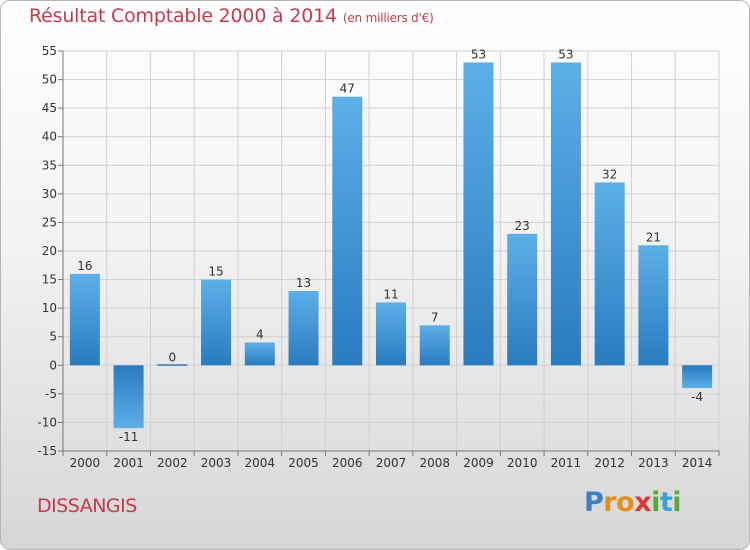 The image size is (750, 550). Describe the element at coordinates (347, 89) in the screenshot. I see `value-label-2006: 47` at that location.